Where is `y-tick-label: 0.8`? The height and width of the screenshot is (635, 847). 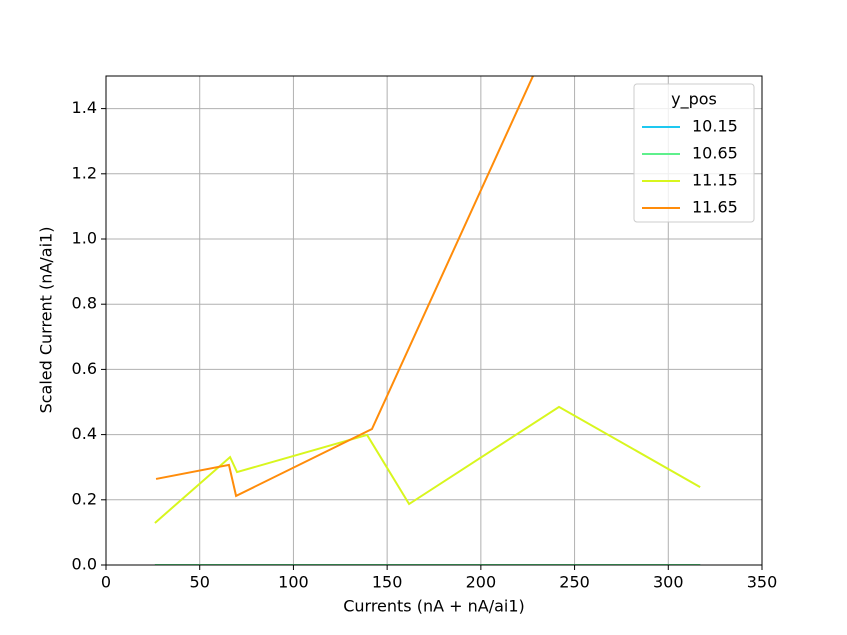
y-tick-label: 0.8 is located at coordinates (84, 303).